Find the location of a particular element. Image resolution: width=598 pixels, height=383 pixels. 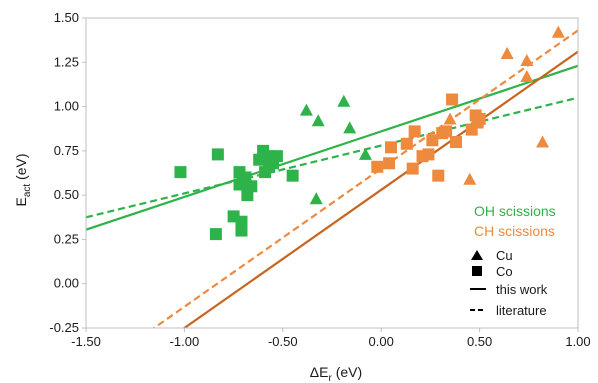

legend-oh-label: OH scissions is located at coordinates (515, 211).